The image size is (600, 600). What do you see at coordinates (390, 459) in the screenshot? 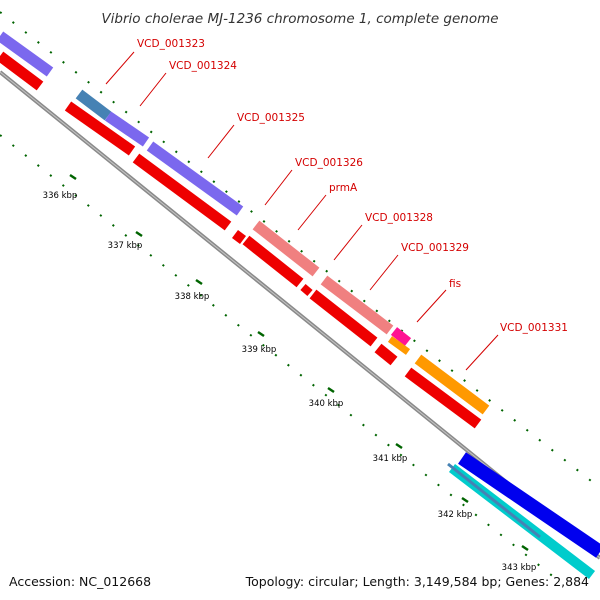
I see `tick-label-341: 341 kbp` at bounding box center [390, 459].